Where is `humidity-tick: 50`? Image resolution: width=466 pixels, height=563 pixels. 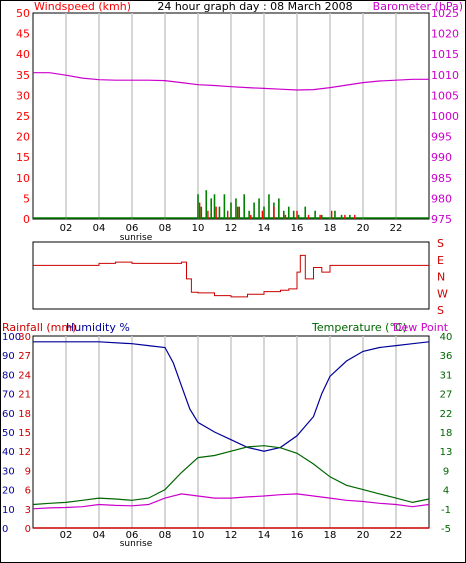 humidity-tick: 50 is located at coordinates (8, 433).